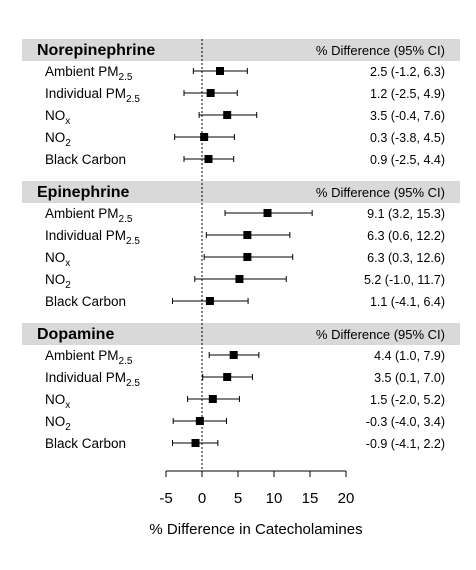  I want to click on estimate-value-label: 4.4 (1.0, 7.9), so click(409, 356).